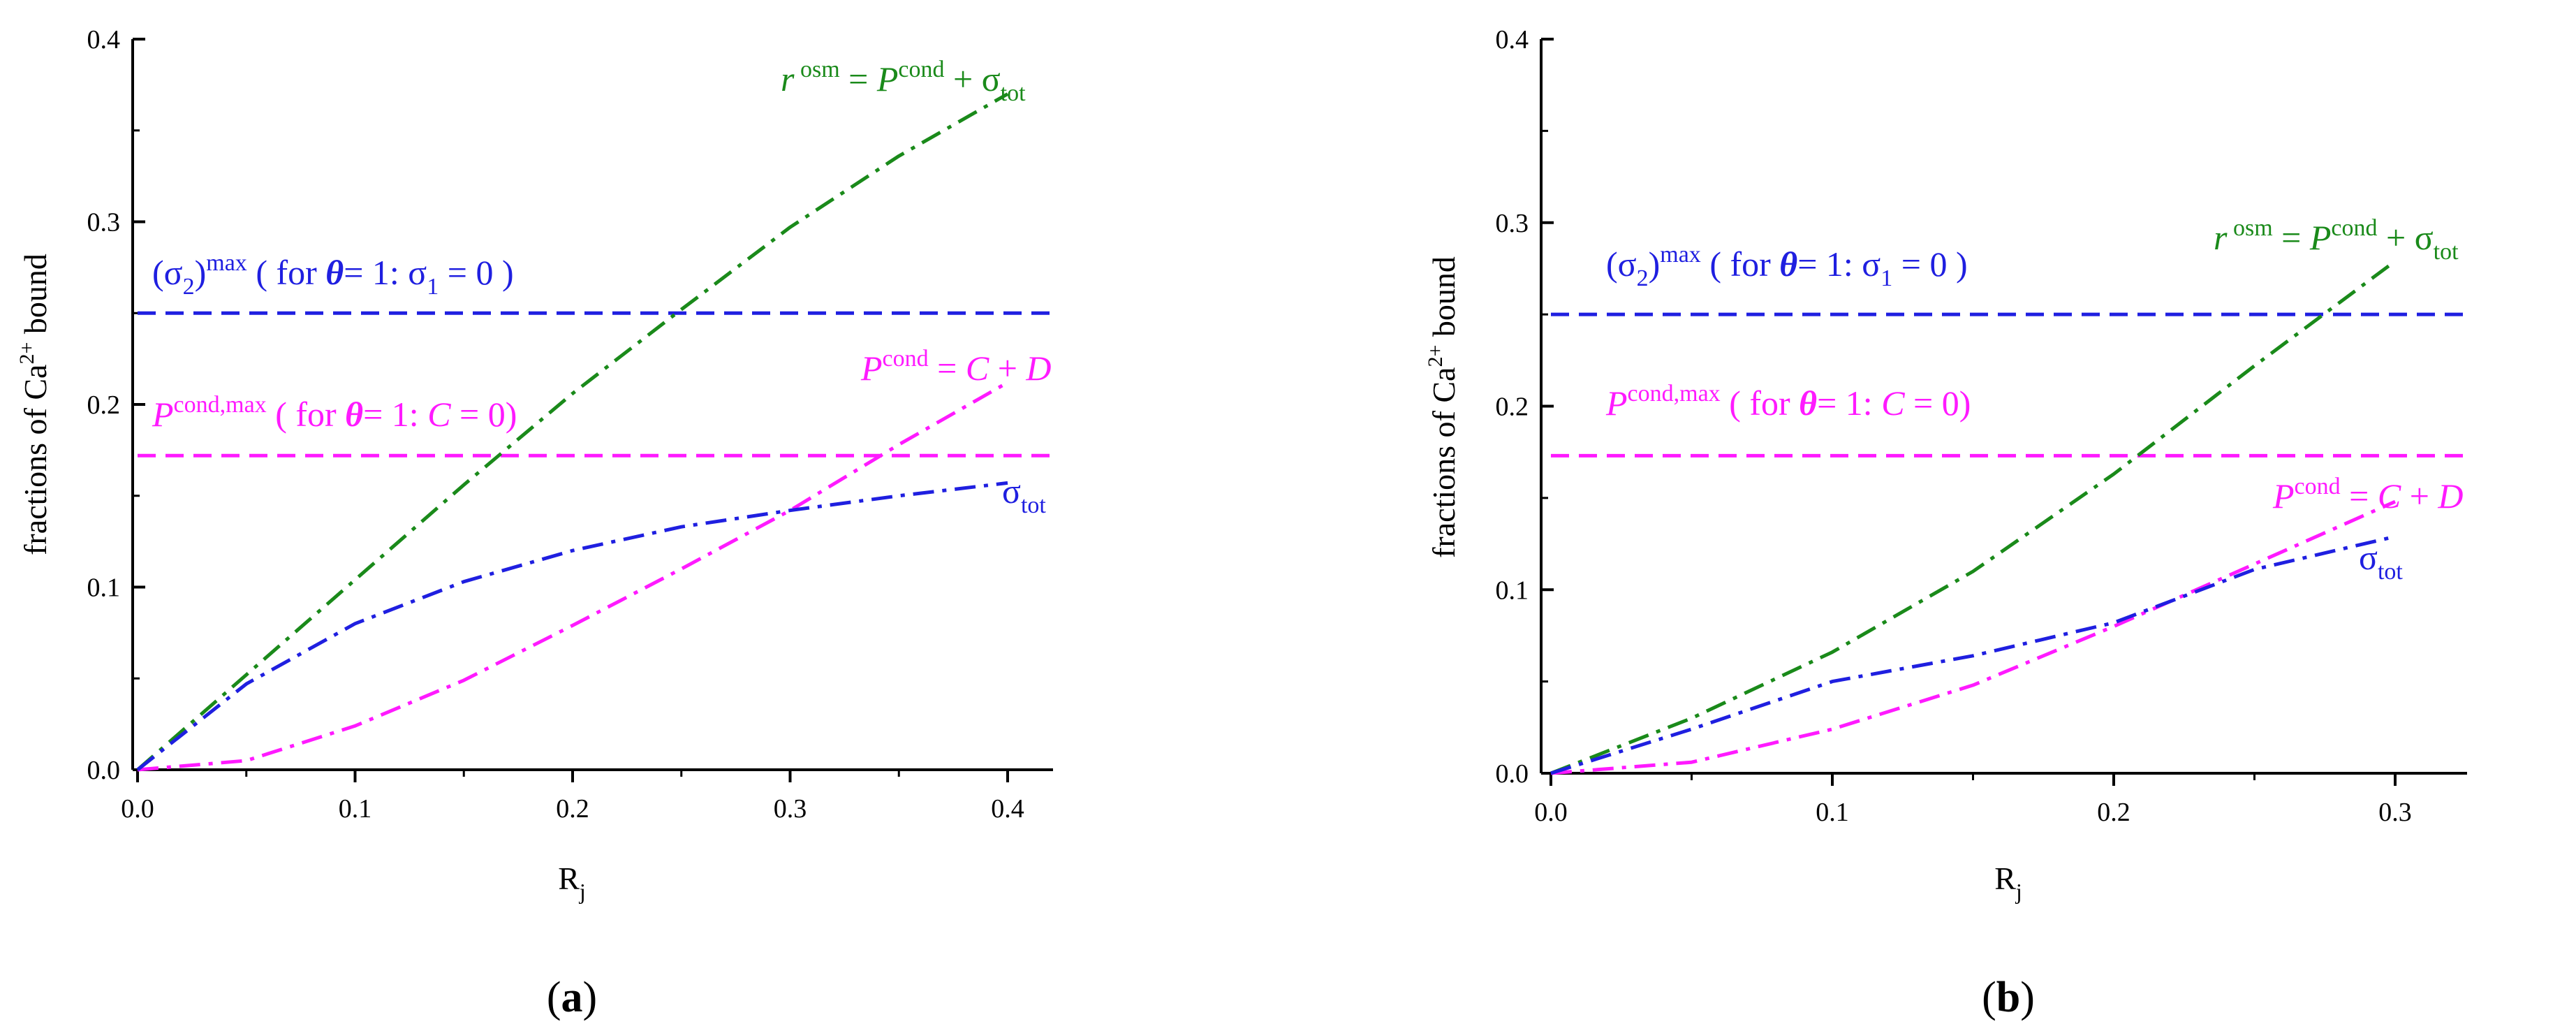 This screenshot has width=2576, height=1031. What do you see at coordinates (104, 588) in the screenshot?
I see `y-tick-label: 0.1` at bounding box center [104, 588].